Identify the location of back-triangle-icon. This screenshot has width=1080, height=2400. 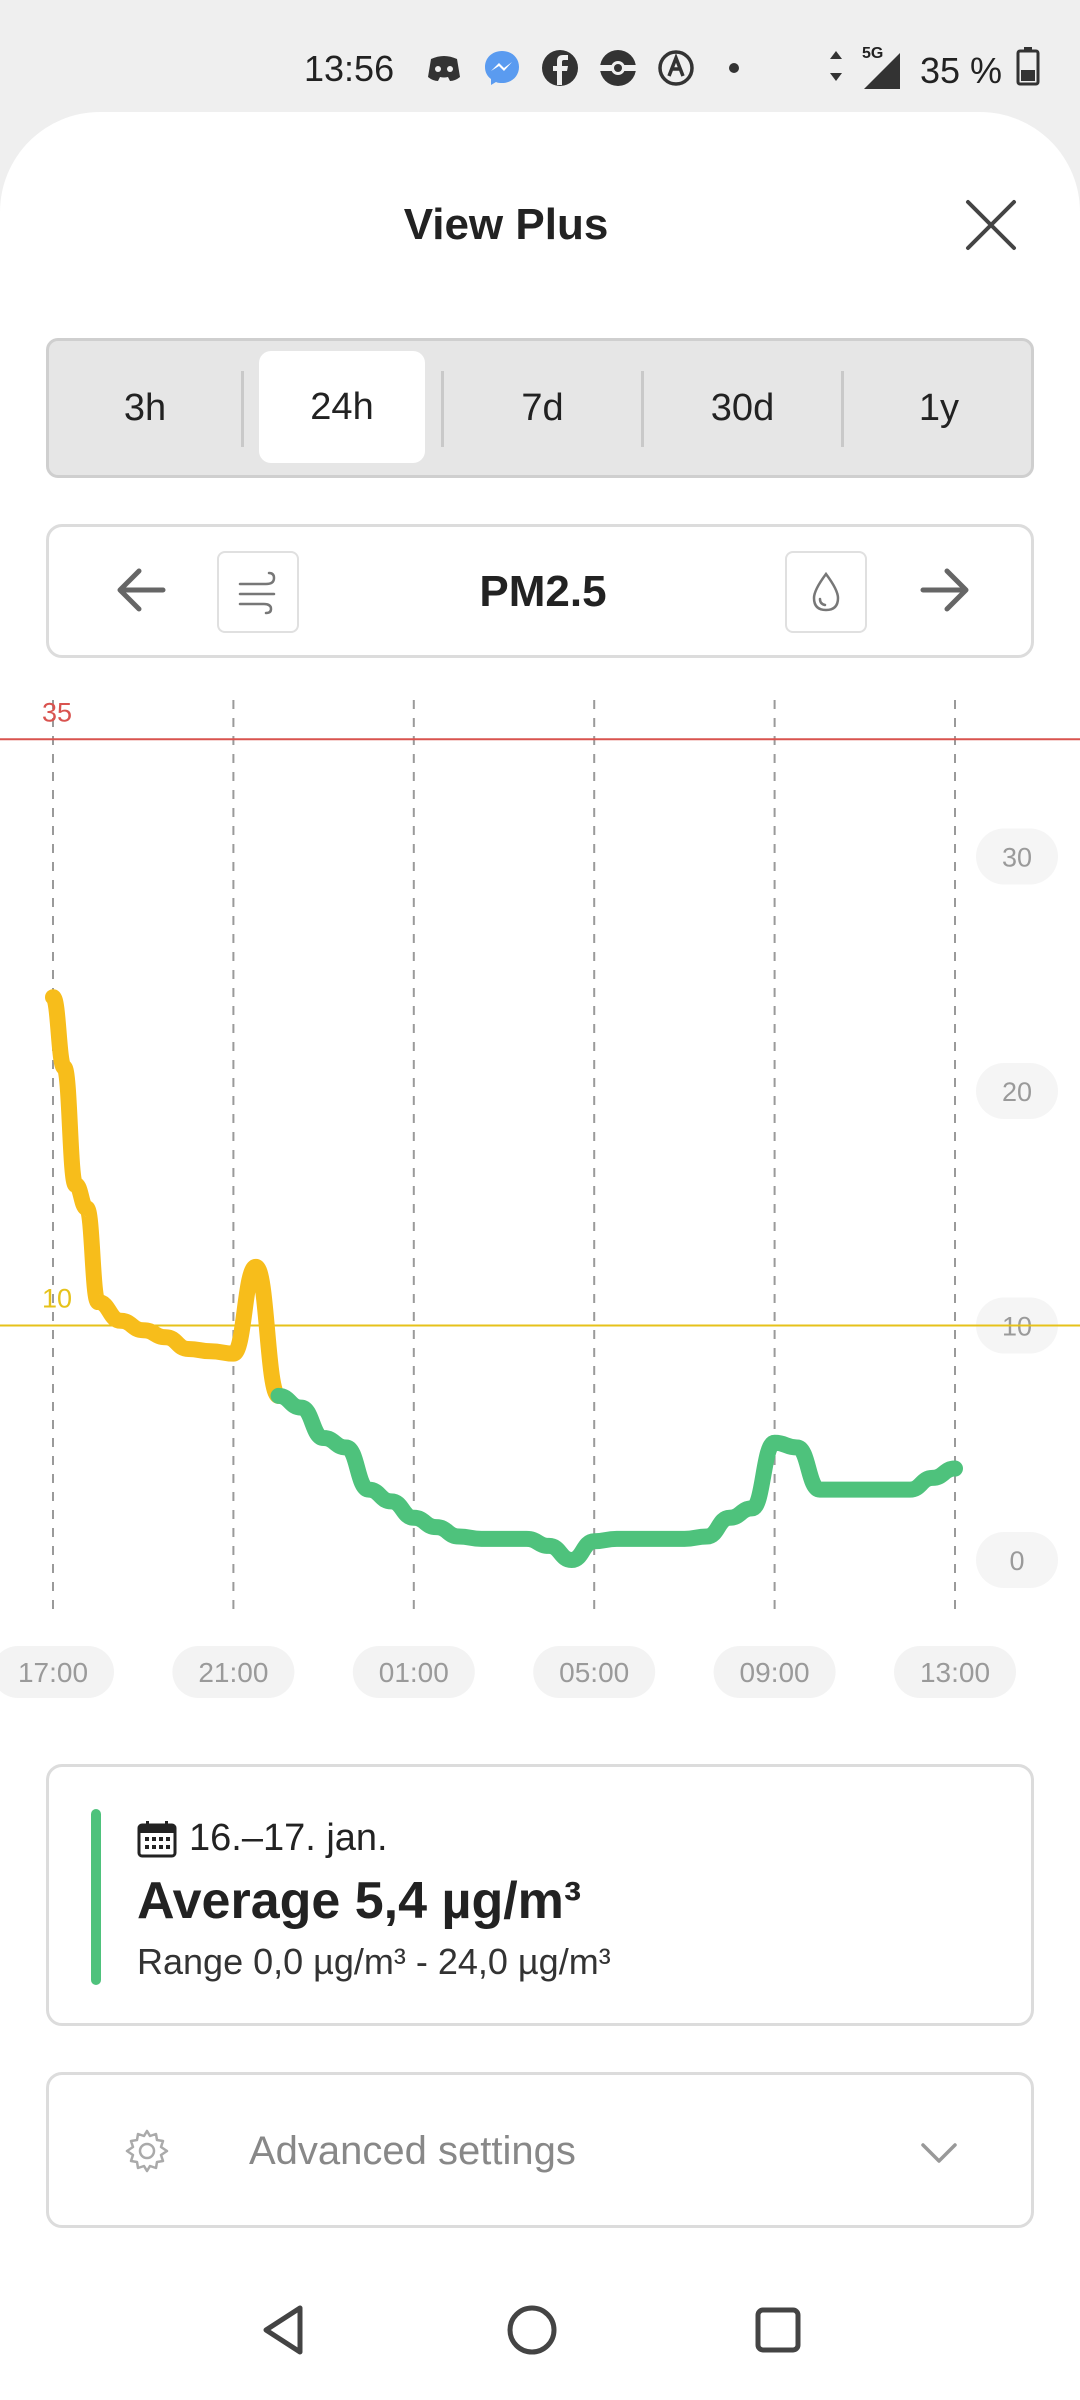
(283, 2330).